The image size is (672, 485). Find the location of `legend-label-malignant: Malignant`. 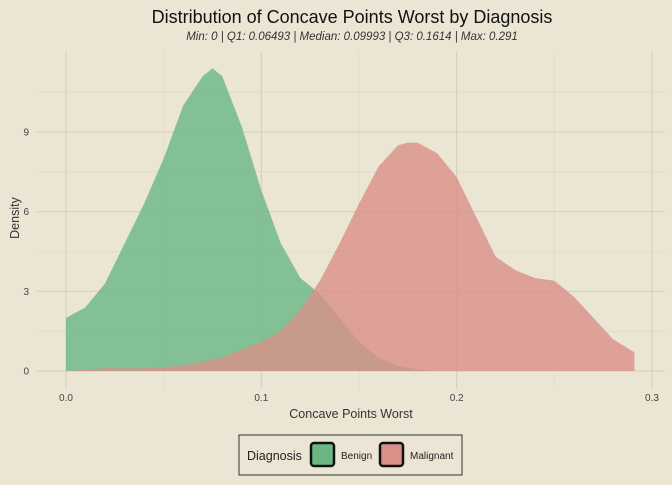

legend-label-malignant: Malignant is located at coordinates (432, 456).